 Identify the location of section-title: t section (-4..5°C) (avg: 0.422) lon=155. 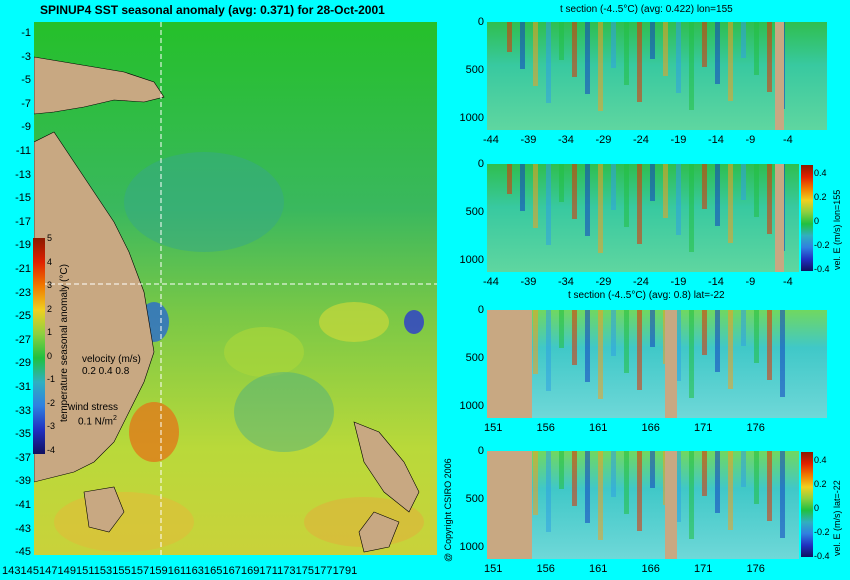
(646, 9).